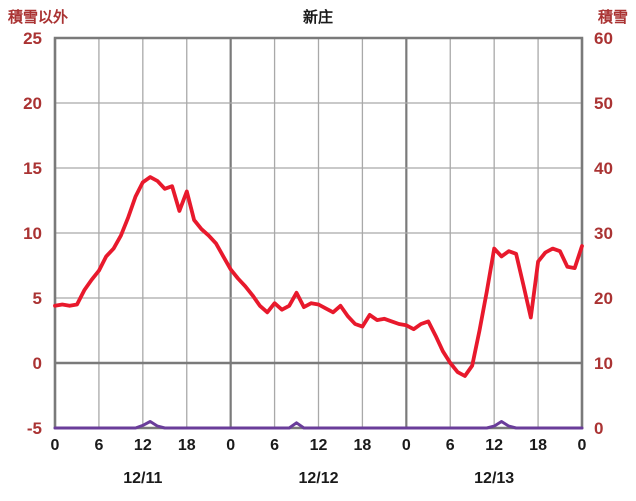 The width and height of the screenshot is (636, 501). Describe the element at coordinates (32, 38) in the screenshot. I see `svg-text: 25` at that location.